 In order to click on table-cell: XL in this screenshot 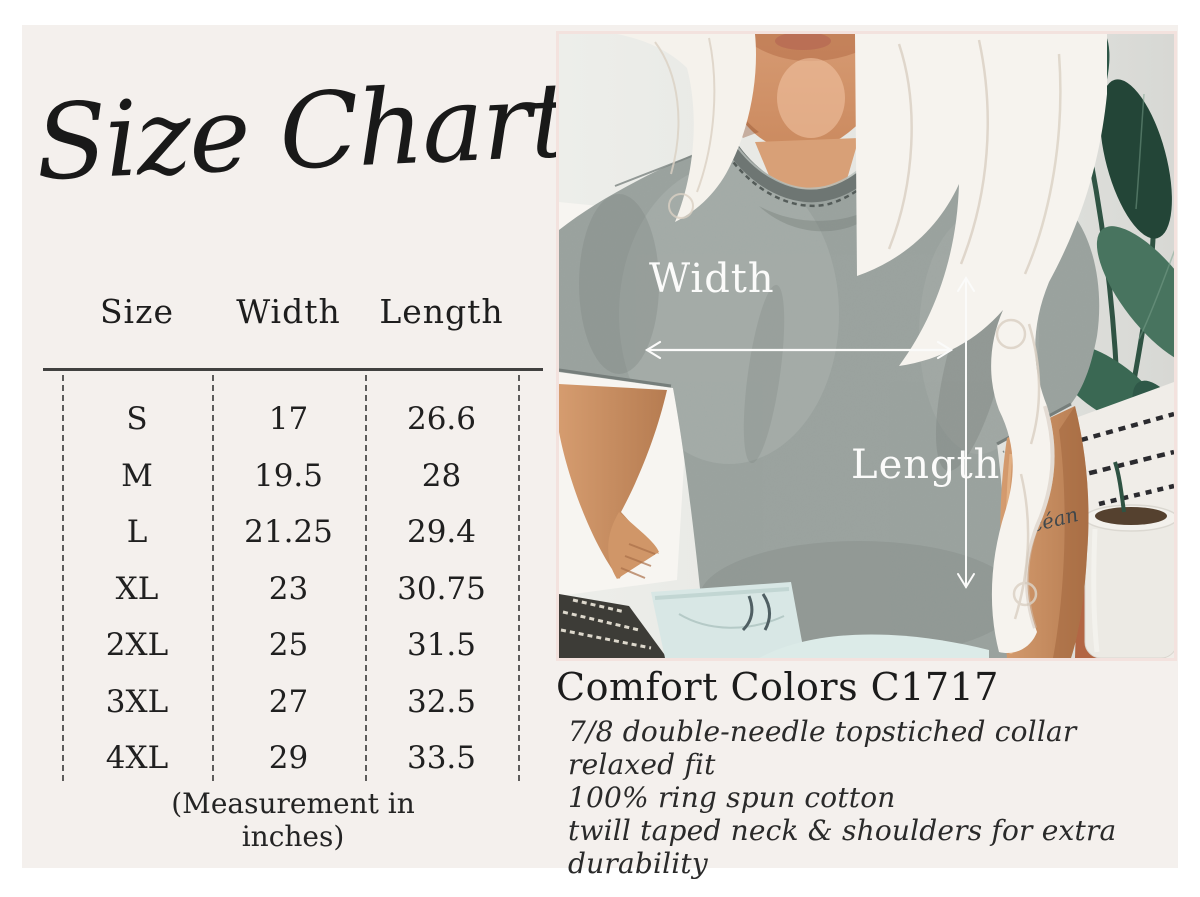, I will do `click(137, 588)`.